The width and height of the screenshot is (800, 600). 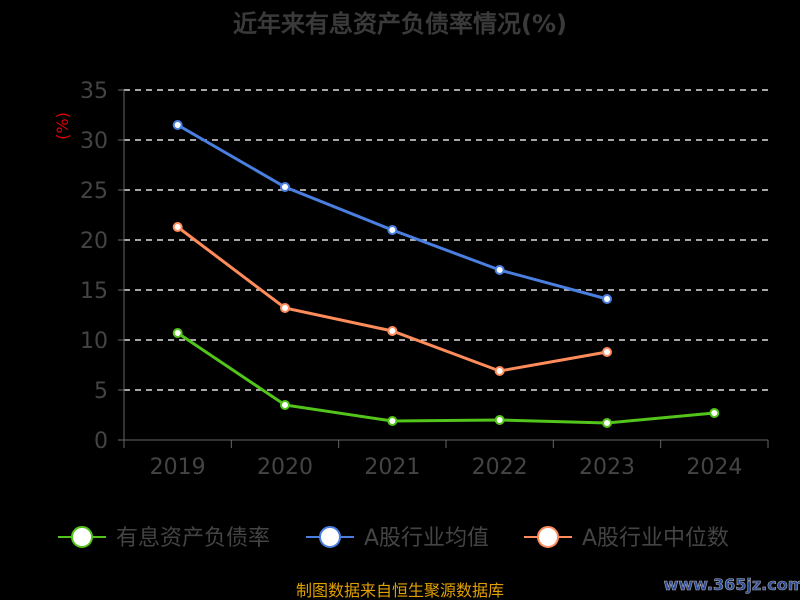 I want to click on x-tick-label: 2021, so click(x=392, y=467).